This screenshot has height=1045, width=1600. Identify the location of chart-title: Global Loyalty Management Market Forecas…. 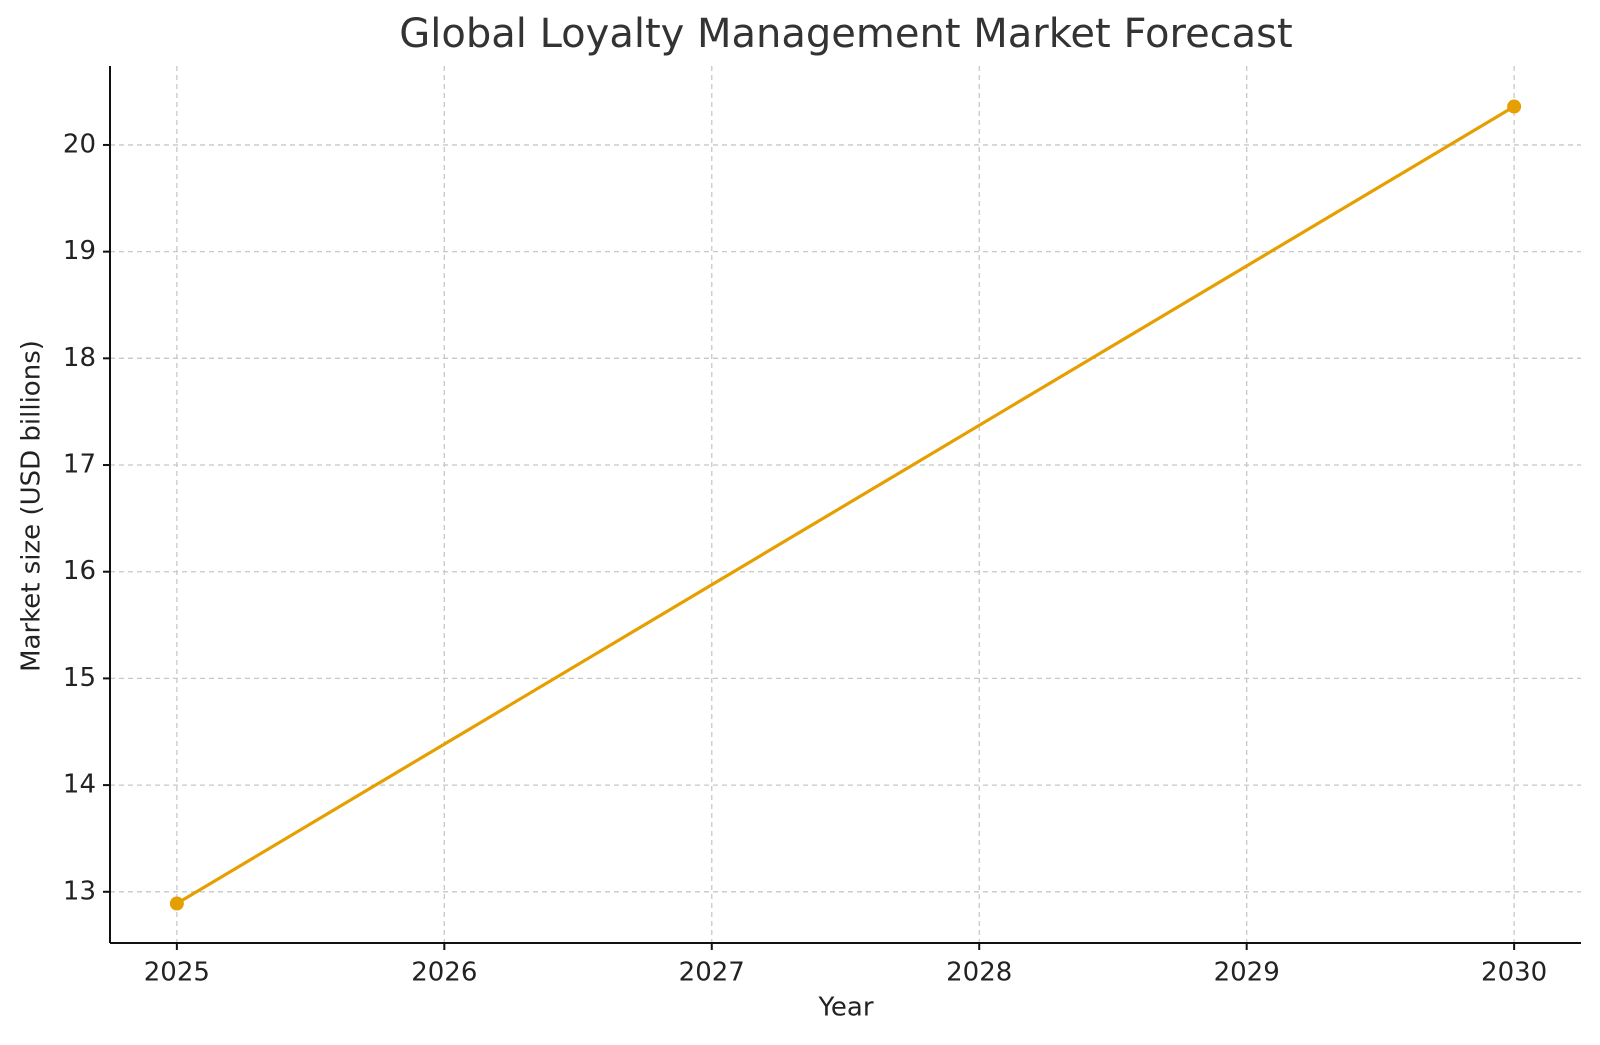
(845, 34).